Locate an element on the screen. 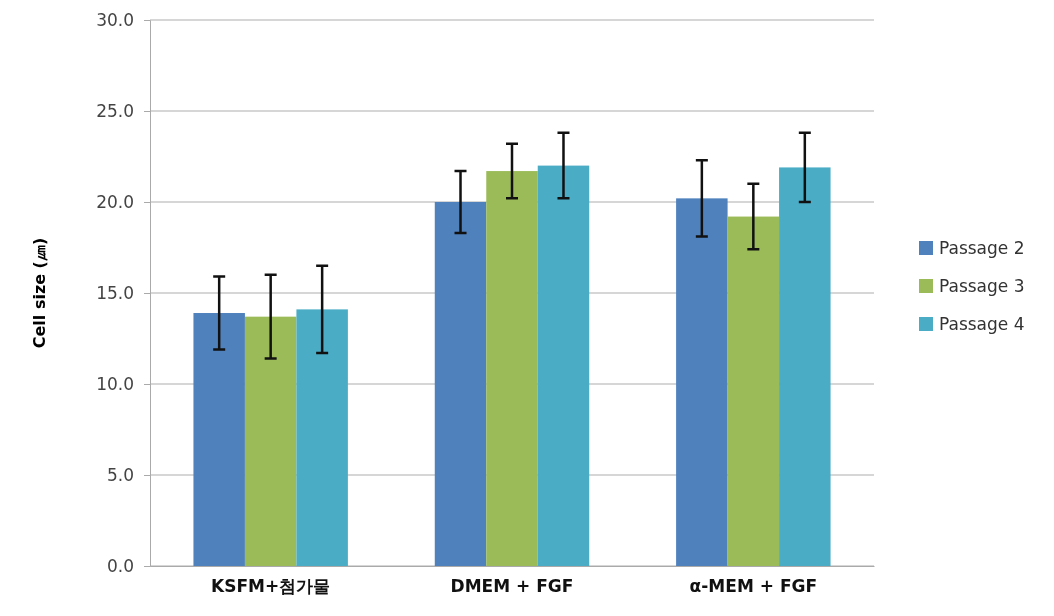  y-tick-label: 25.0 is located at coordinates (115, 110).